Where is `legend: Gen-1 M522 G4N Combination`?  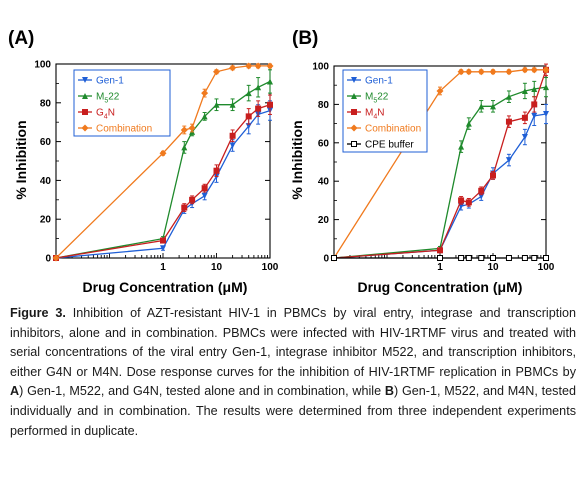 legend: Gen-1 M522 G4N Combination is located at coordinates (122, 103).